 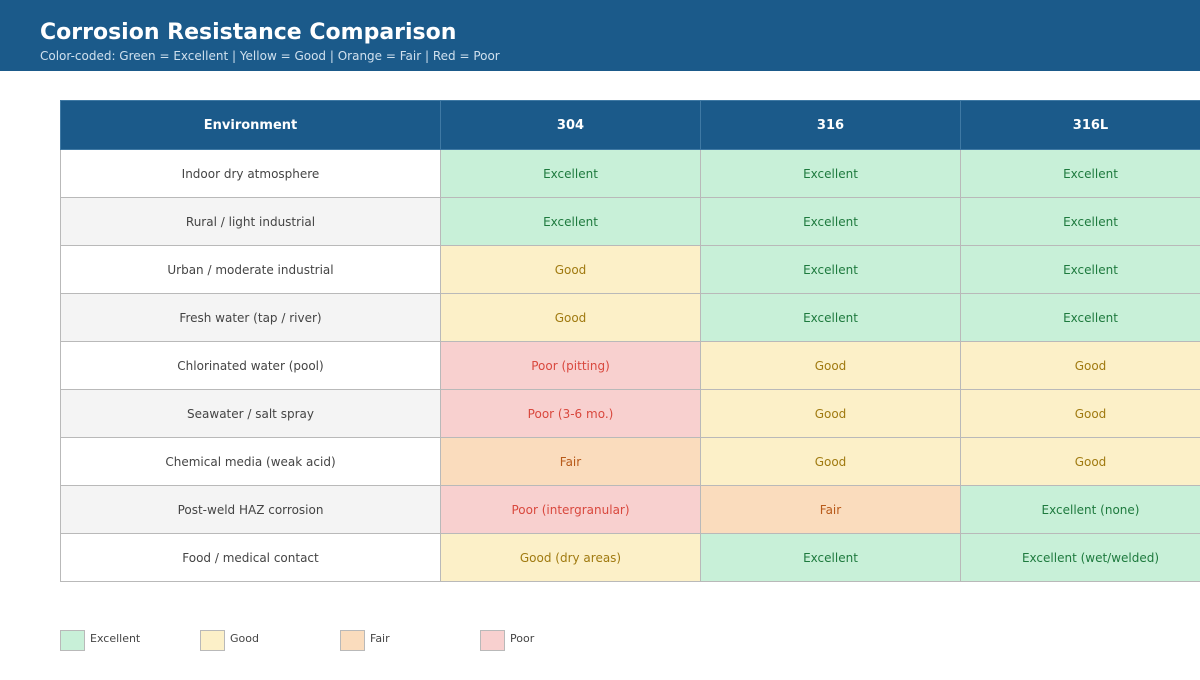 What do you see at coordinates (380, 638) in the screenshot?
I see `legend-label: Fair` at bounding box center [380, 638].